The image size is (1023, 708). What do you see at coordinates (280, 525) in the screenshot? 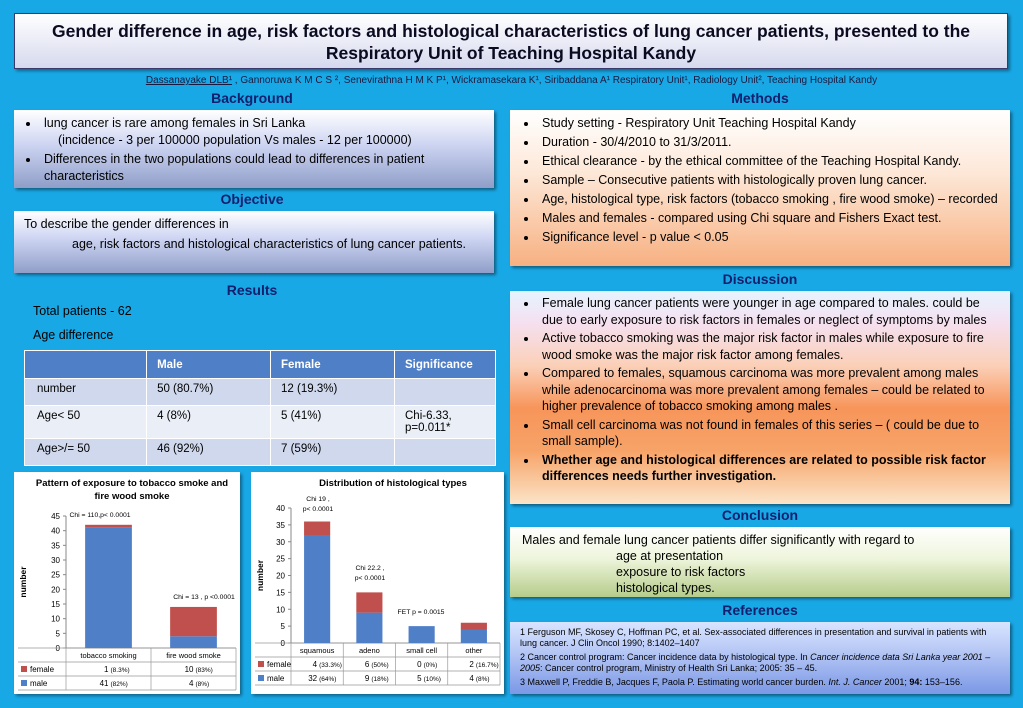
I see `y-tick-label: 35` at bounding box center [280, 525].